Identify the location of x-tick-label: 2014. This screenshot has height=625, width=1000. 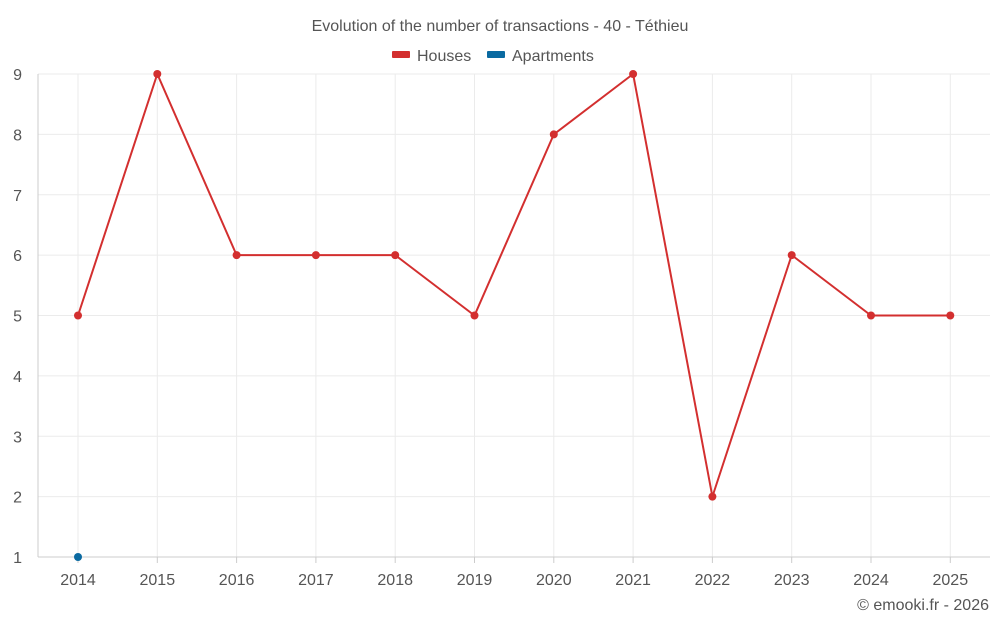
(78, 580).